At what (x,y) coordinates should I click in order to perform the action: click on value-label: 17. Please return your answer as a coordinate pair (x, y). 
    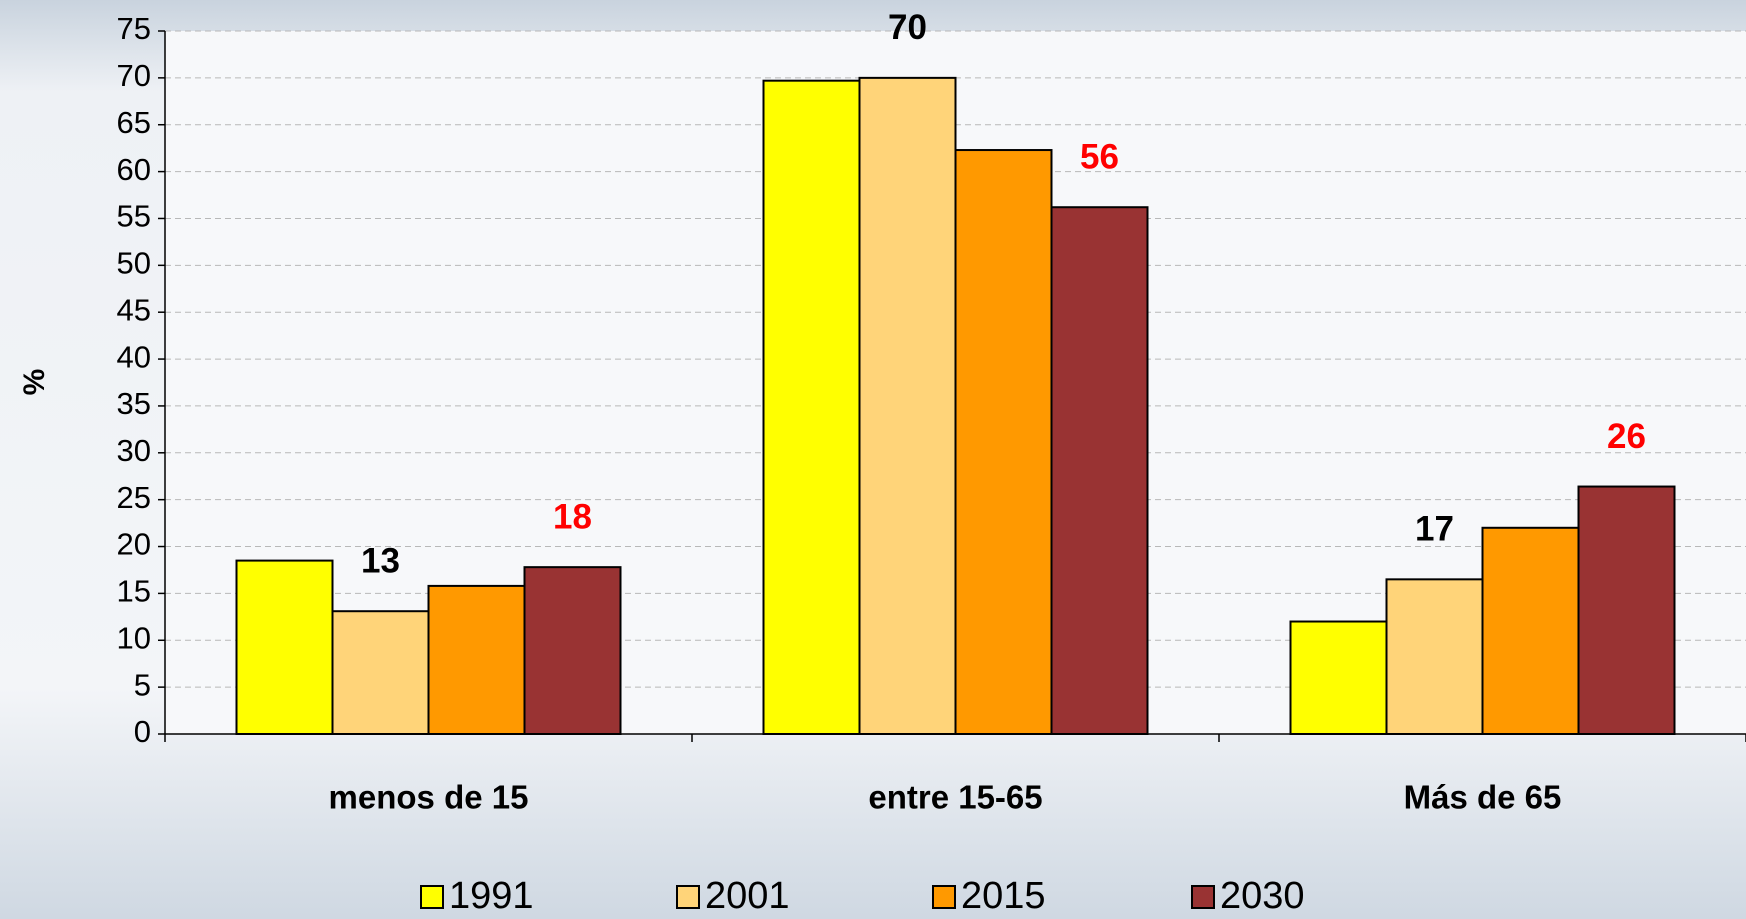
    Looking at the image, I should click on (1434, 529).